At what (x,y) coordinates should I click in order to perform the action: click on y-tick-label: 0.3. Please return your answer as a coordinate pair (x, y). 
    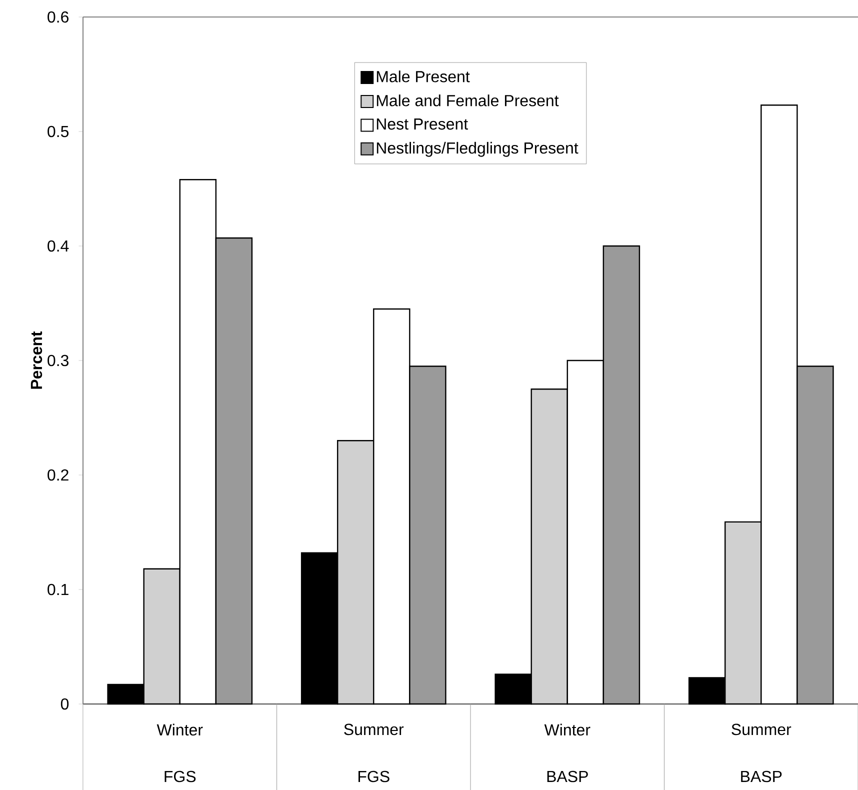
    Looking at the image, I should click on (58, 360).